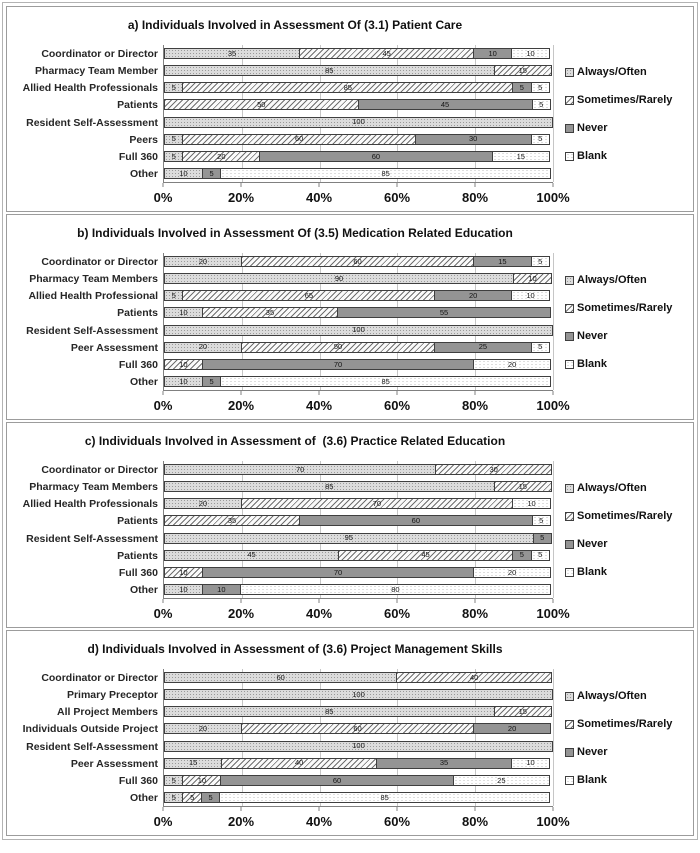 The image size is (700, 853). What do you see at coordinates (385, 173) in the screenshot?
I see `bar-segment-blank: 85` at bounding box center [385, 173].